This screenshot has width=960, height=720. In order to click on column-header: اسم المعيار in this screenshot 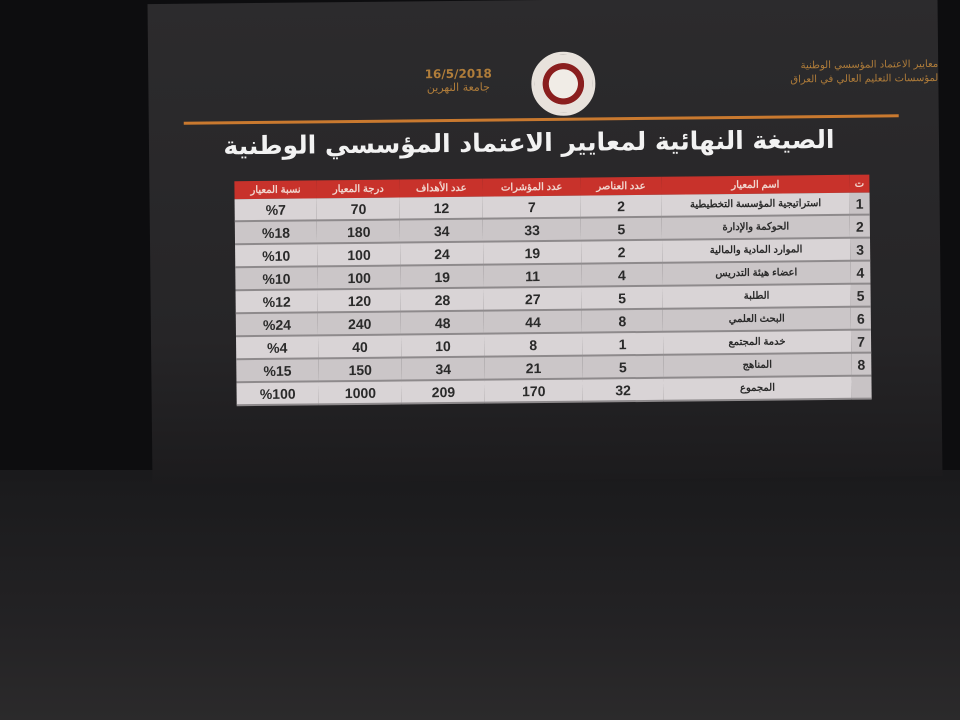, I will do `click(755, 184)`.